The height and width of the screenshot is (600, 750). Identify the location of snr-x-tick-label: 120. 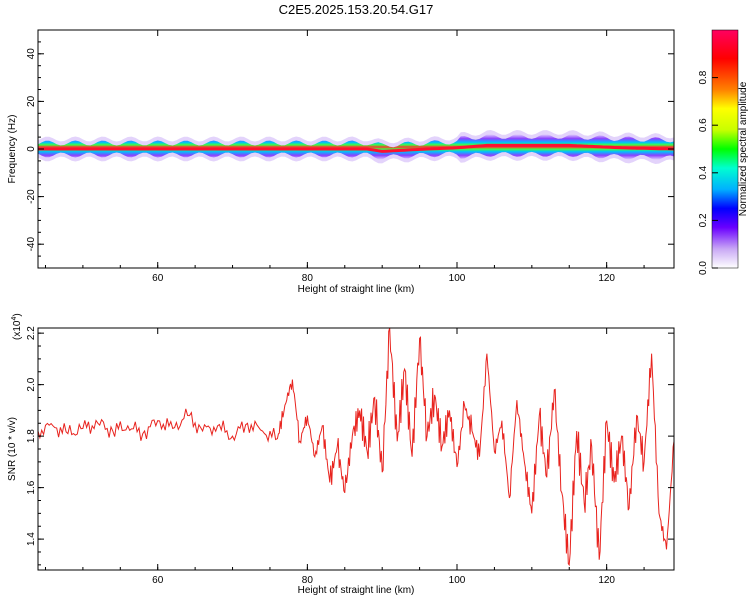
(606, 580).